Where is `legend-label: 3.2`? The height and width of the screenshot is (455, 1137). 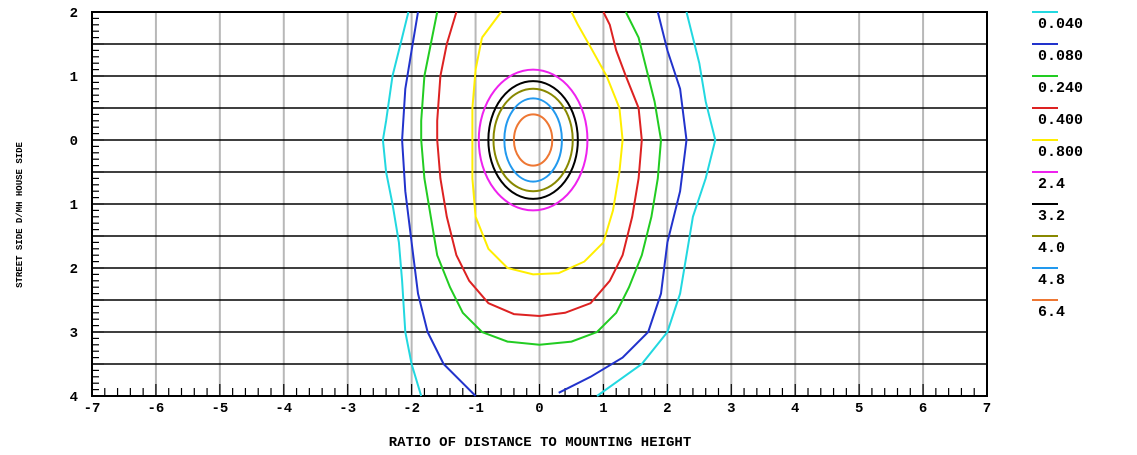
legend-label: 3.2 is located at coordinates (1051, 216).